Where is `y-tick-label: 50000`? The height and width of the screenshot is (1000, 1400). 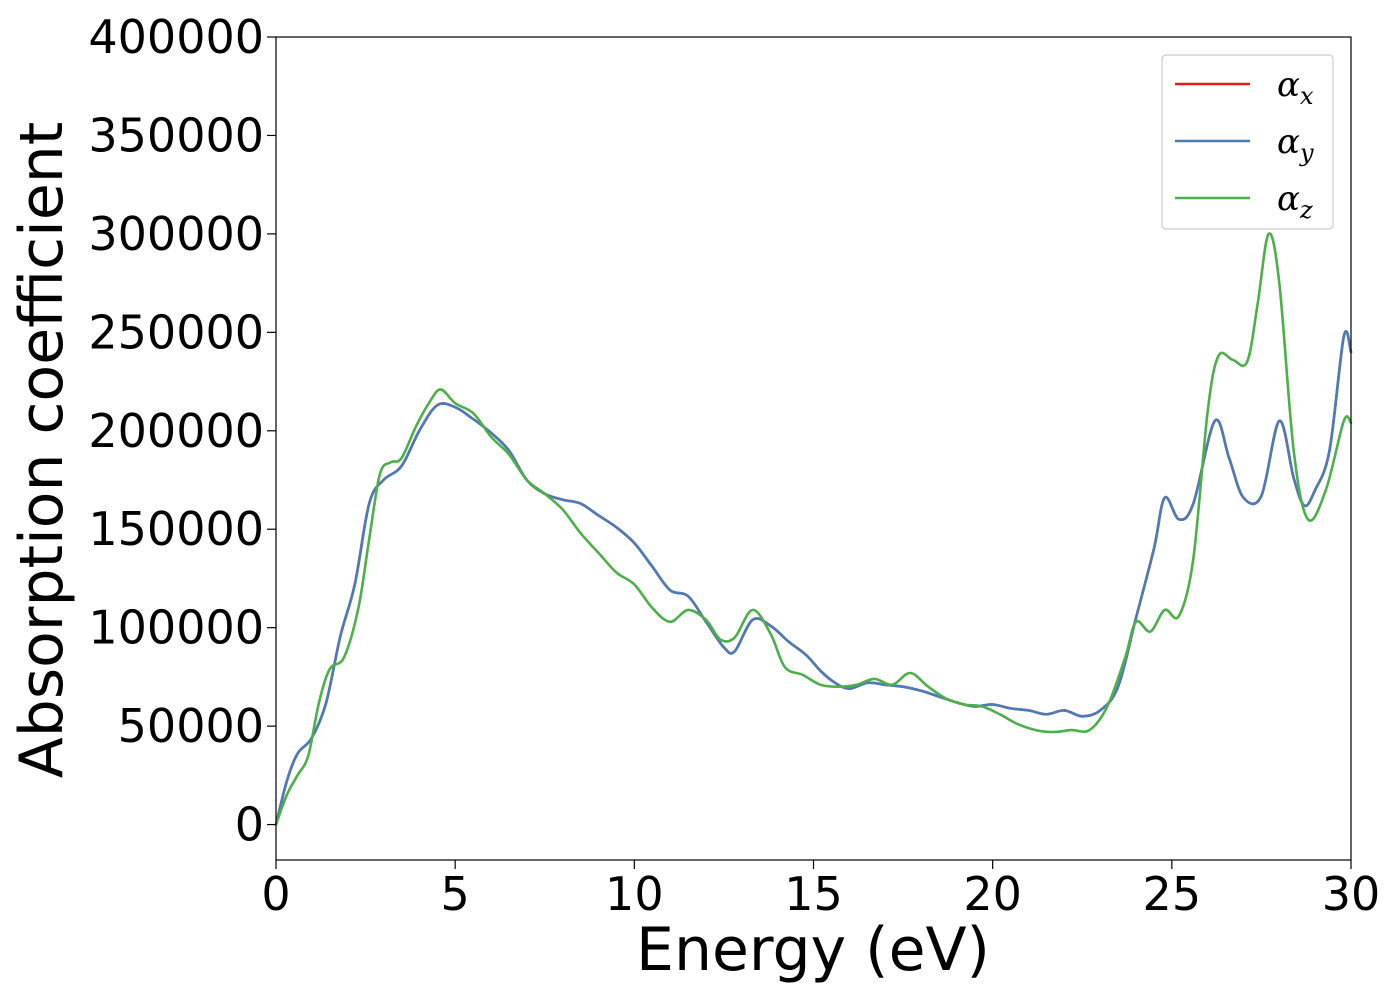
y-tick-label: 50000 is located at coordinates (191, 726).